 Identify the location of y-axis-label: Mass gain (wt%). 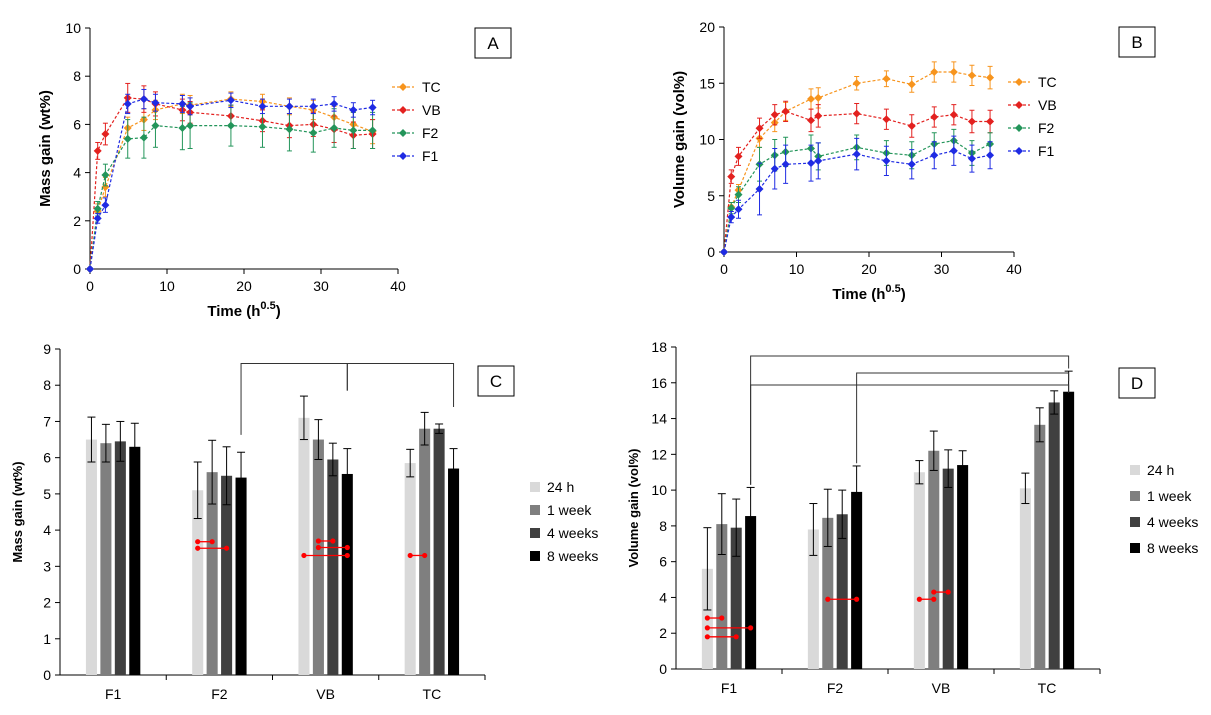
(17, 511).